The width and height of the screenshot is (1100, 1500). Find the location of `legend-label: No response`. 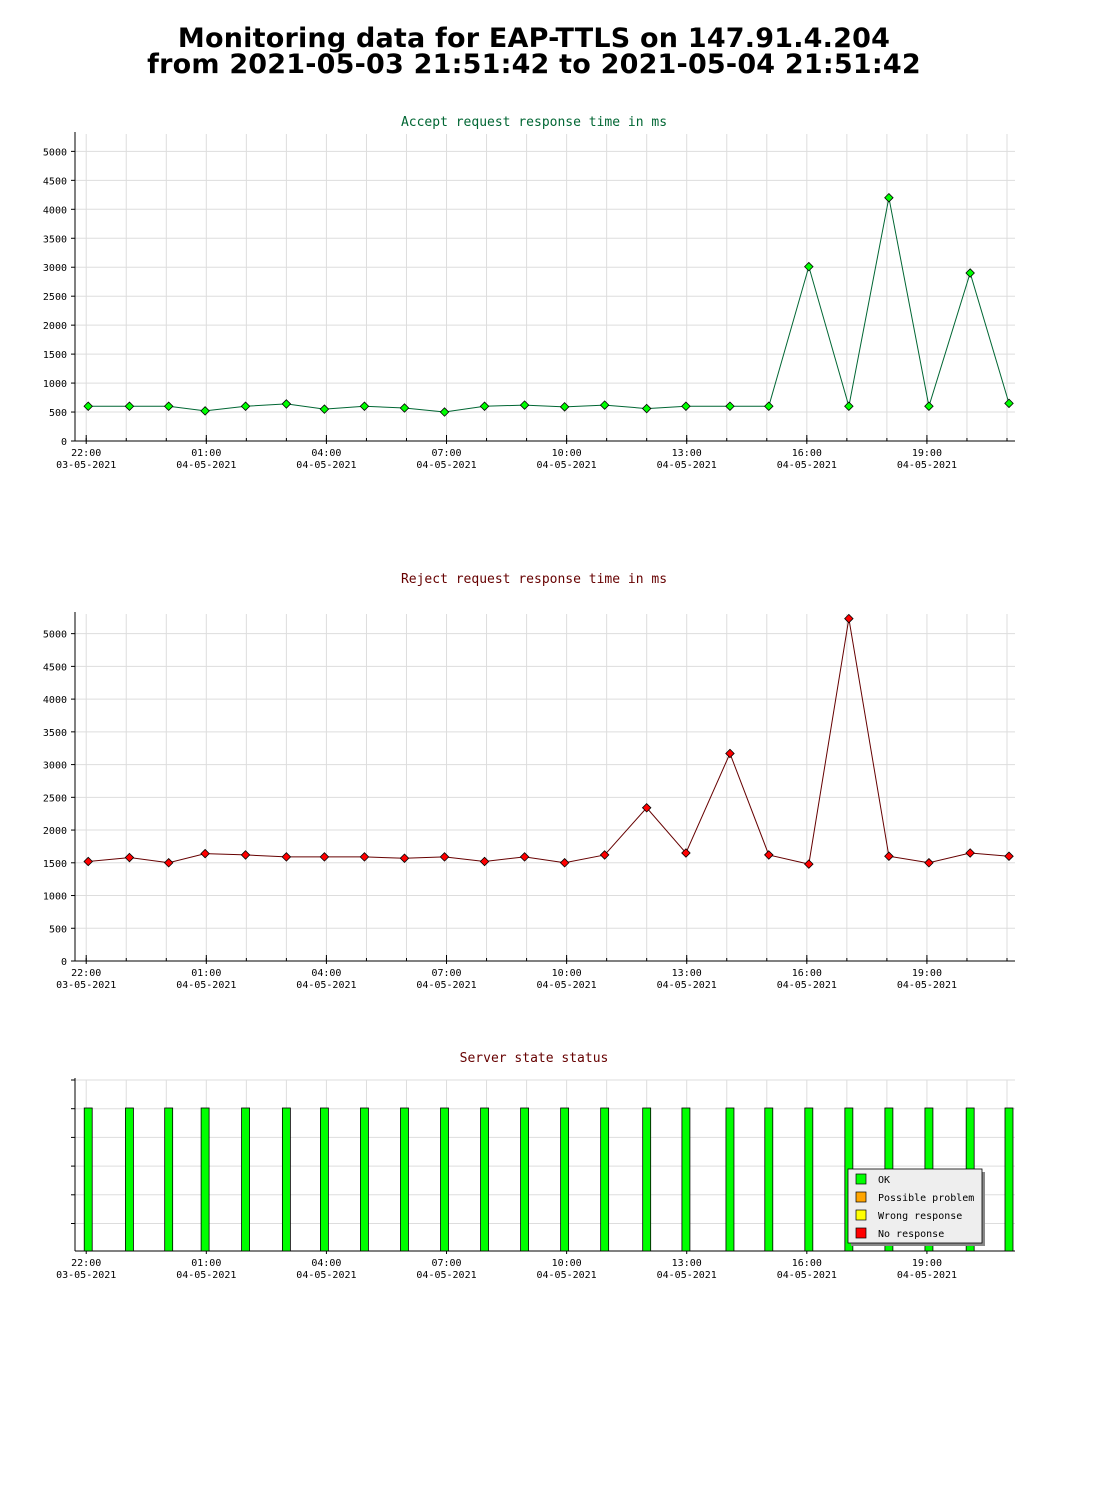

legend-label: No response is located at coordinates (911, 1234).